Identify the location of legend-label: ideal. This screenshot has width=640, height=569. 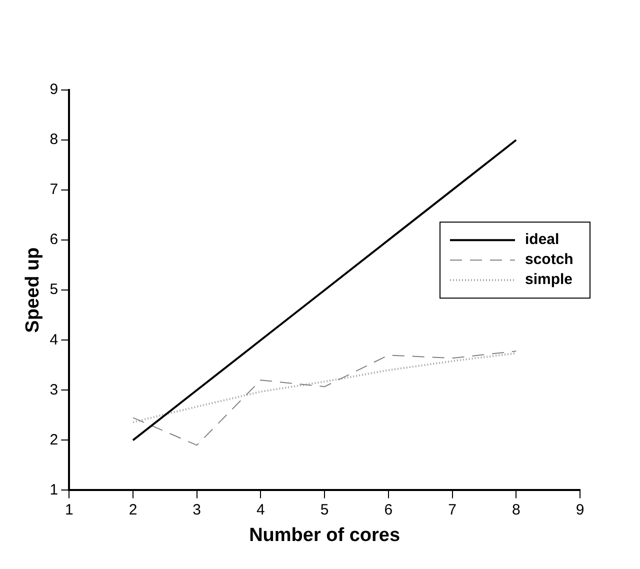
(542, 239).